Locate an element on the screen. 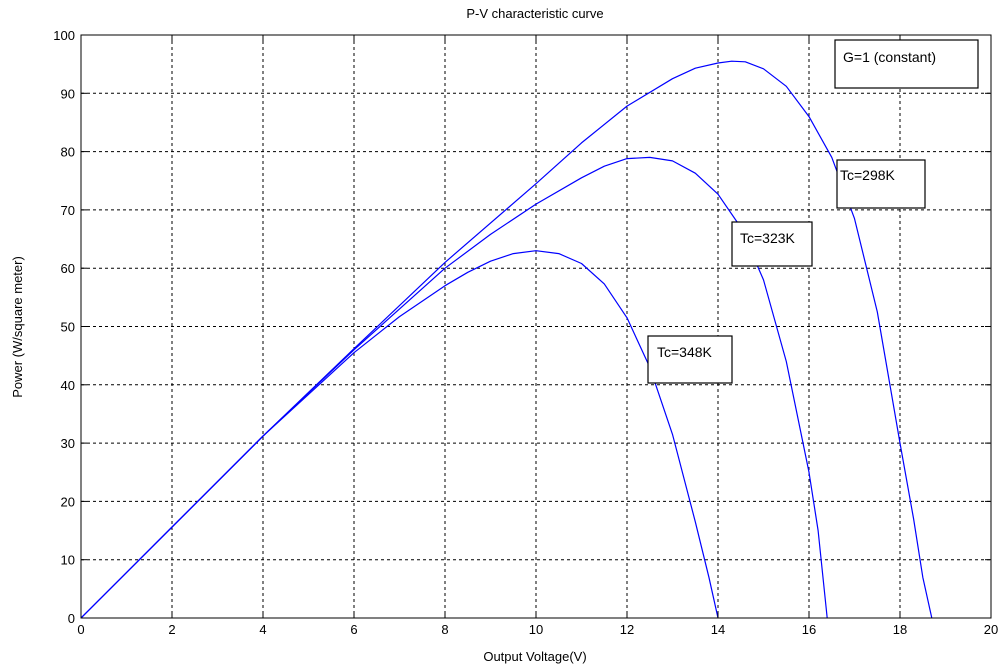 This screenshot has height=667, width=1006. annotation-irradiance: G=1 (constant) is located at coordinates (906, 64).